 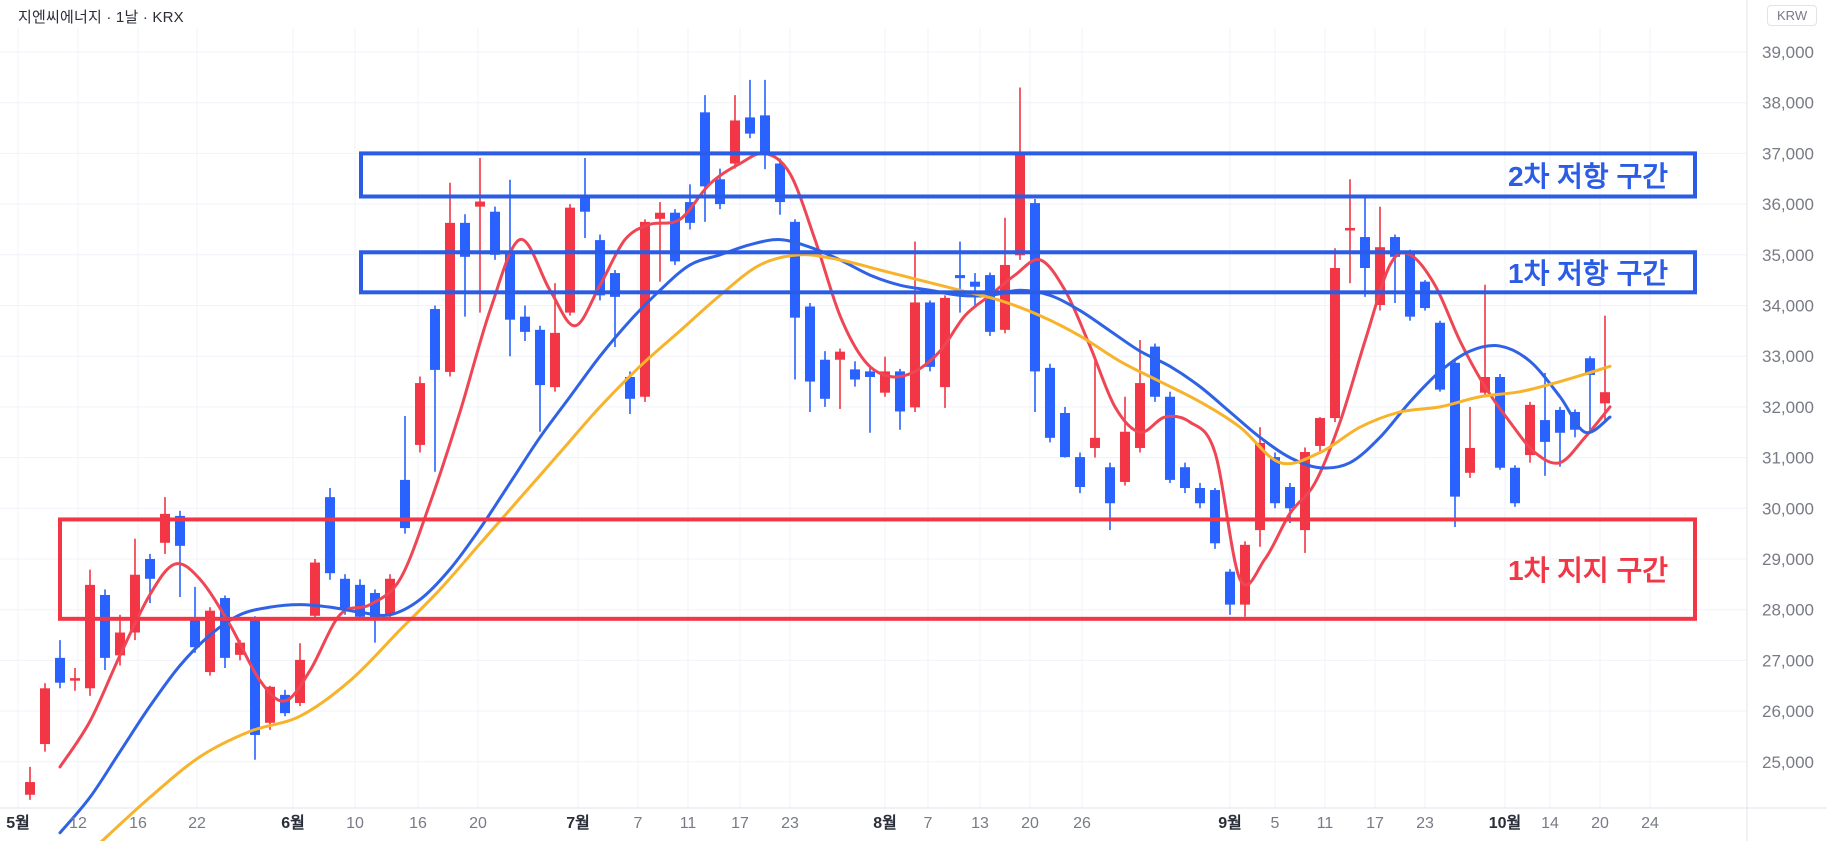 What do you see at coordinates (418, 823) in the screenshot?
I see `x-axis-tick-label: 16` at bounding box center [418, 823].